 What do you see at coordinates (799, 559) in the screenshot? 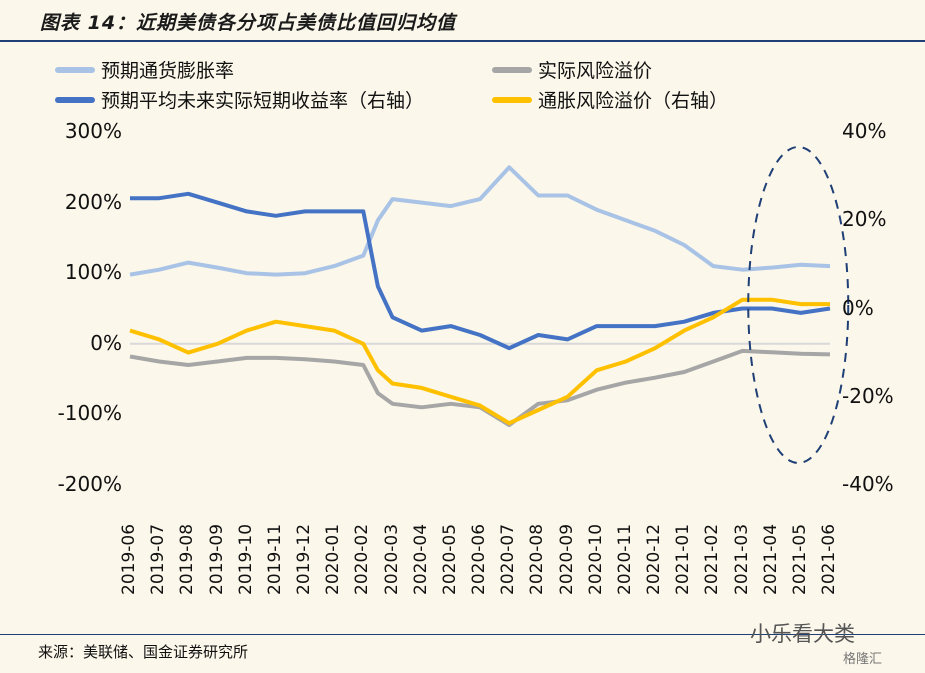
I see `x-tick-label: 2021-05` at bounding box center [799, 559].